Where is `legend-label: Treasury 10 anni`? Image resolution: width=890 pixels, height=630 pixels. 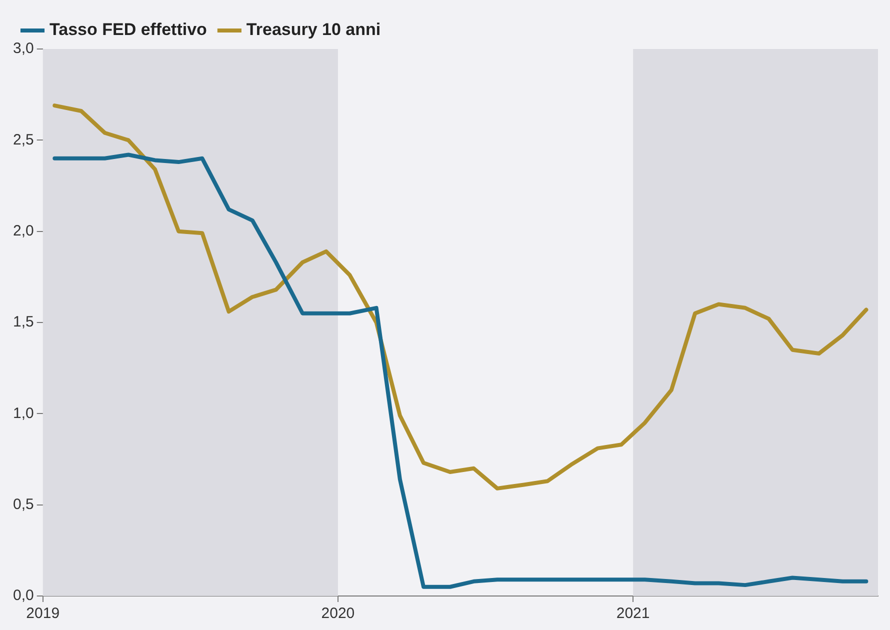 legend-label: Treasury 10 anni is located at coordinates (313, 30).